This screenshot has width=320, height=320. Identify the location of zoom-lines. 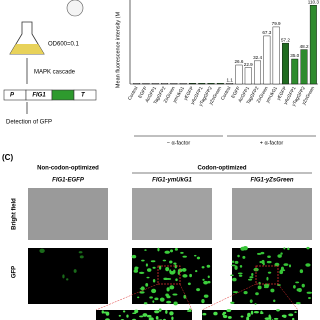
(197, 297).